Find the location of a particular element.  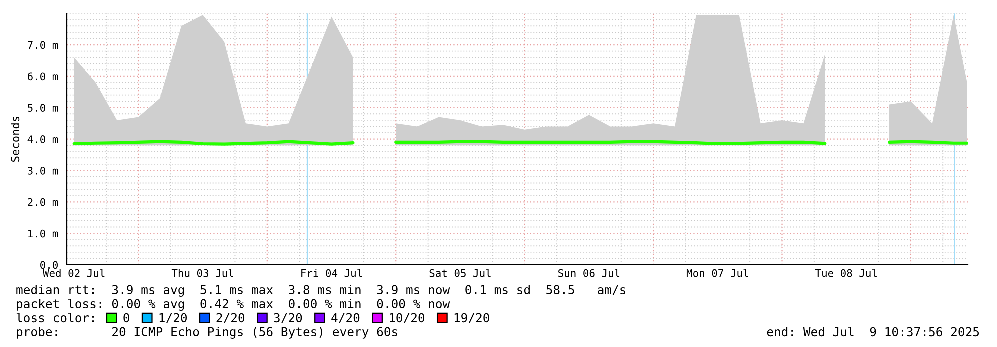

x-tick-label: Sat 05 Jul is located at coordinates (460, 273).